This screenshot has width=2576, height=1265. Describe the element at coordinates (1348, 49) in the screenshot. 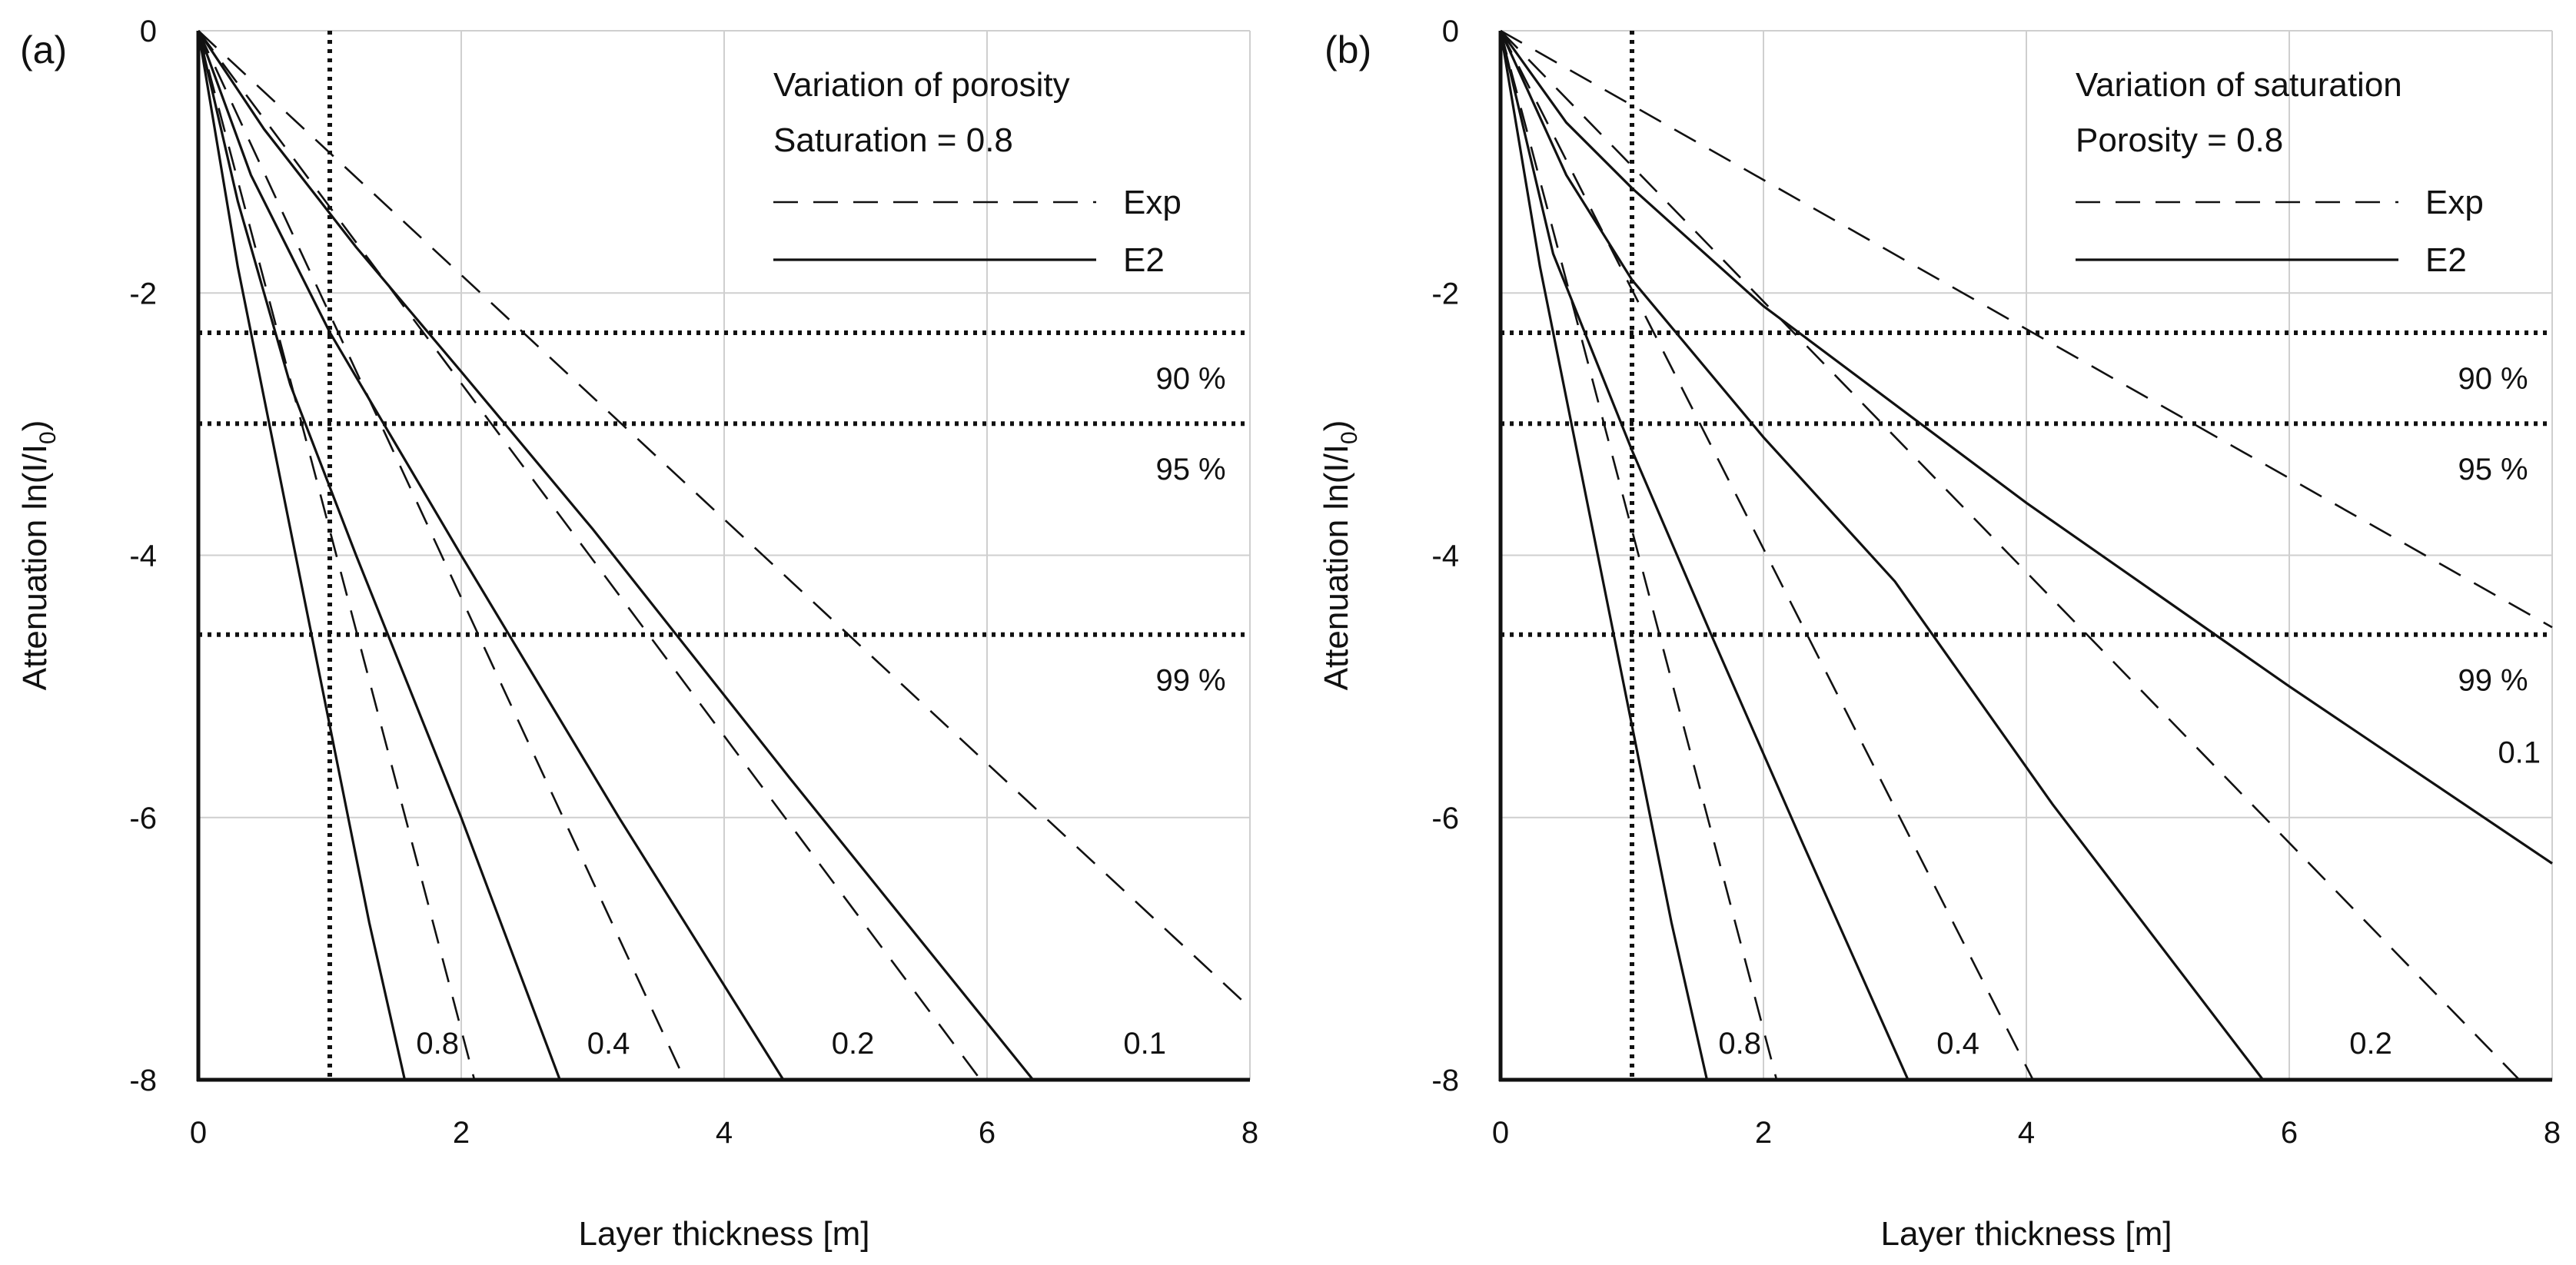

I see `panel-label: (b)` at that location.